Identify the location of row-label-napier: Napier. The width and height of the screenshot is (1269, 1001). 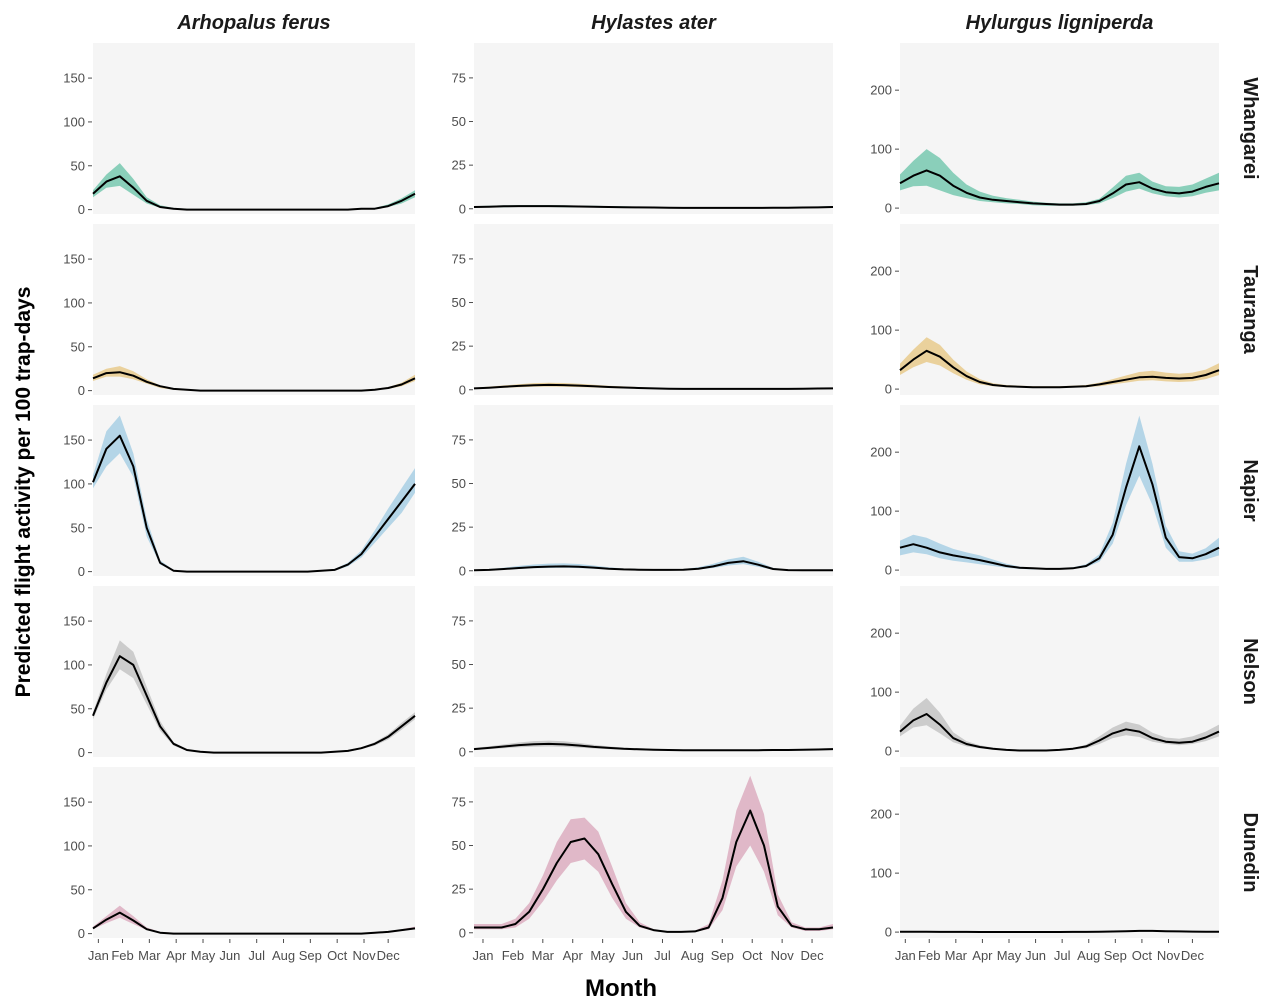
(1250, 490).